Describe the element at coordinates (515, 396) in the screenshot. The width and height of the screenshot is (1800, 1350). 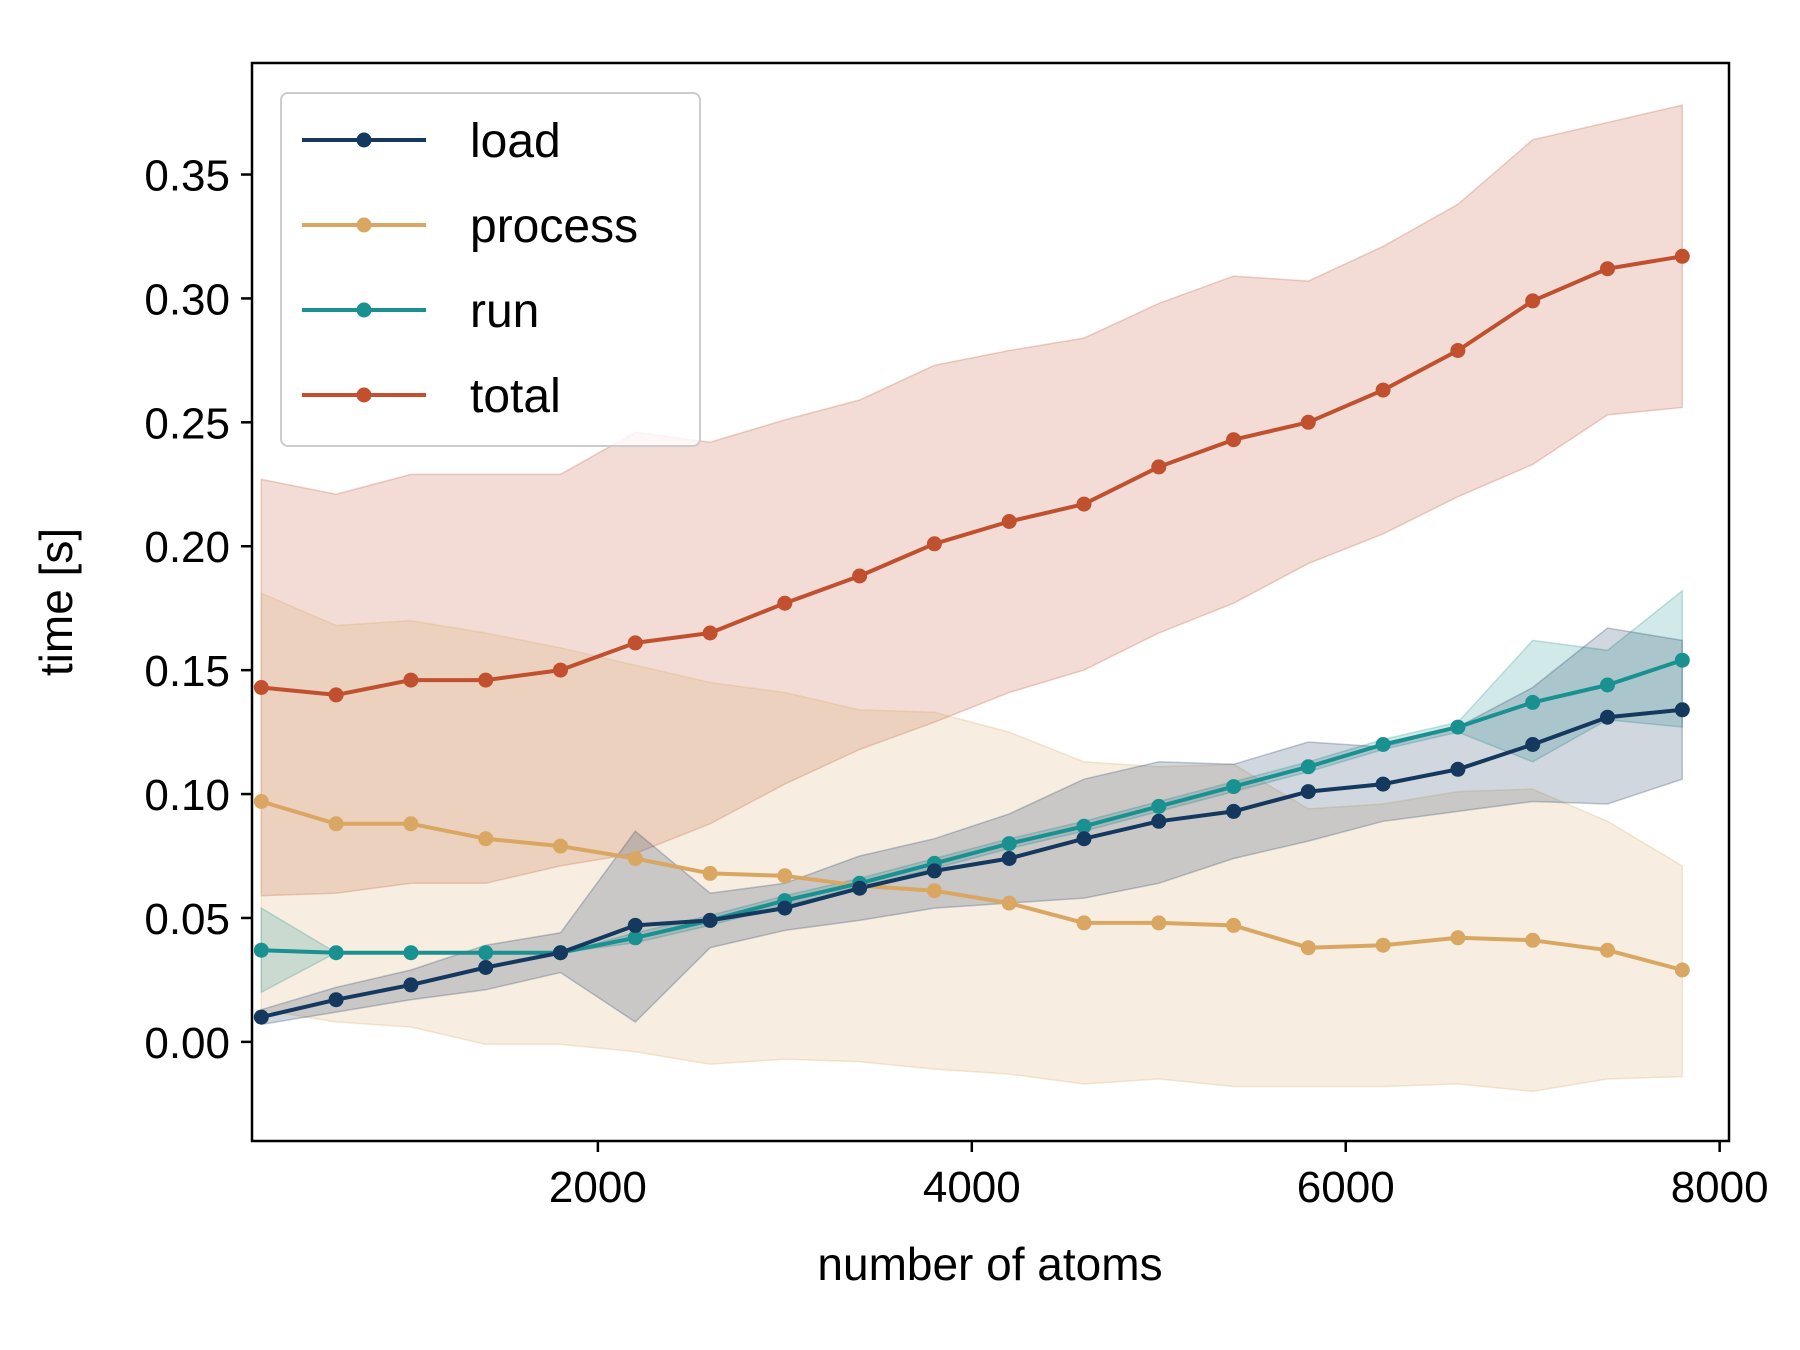
I see `total-legend-label: total` at that location.